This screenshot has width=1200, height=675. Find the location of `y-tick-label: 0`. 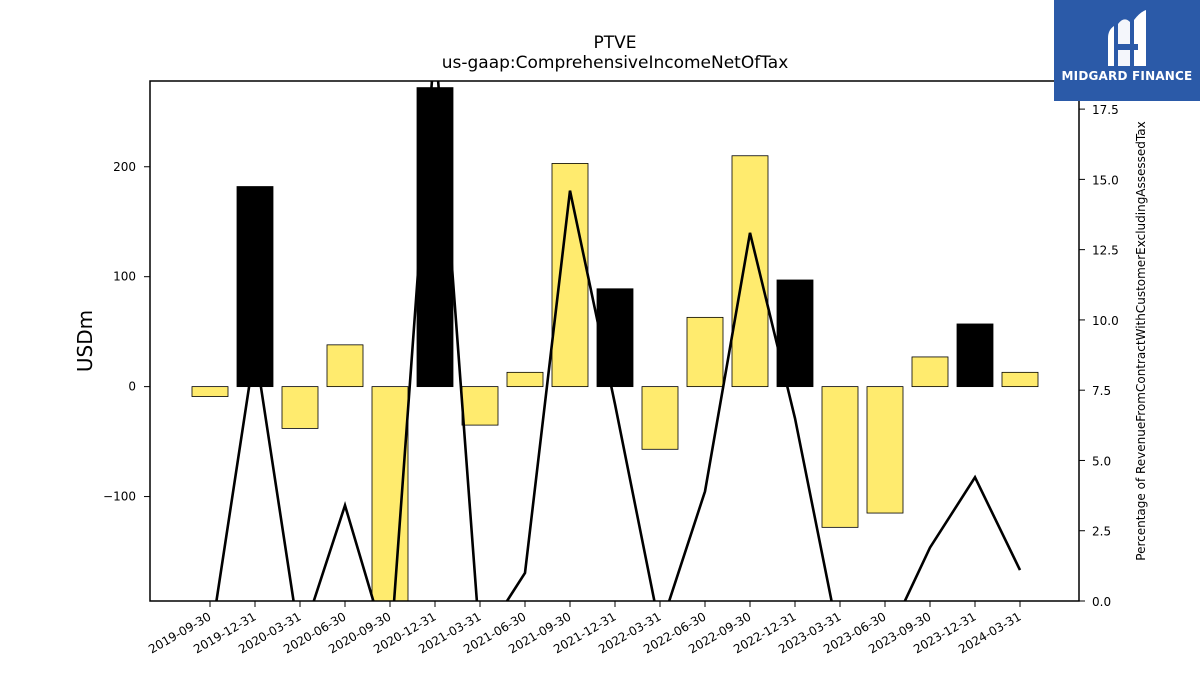

y-tick-label: 0 is located at coordinates (132, 387).